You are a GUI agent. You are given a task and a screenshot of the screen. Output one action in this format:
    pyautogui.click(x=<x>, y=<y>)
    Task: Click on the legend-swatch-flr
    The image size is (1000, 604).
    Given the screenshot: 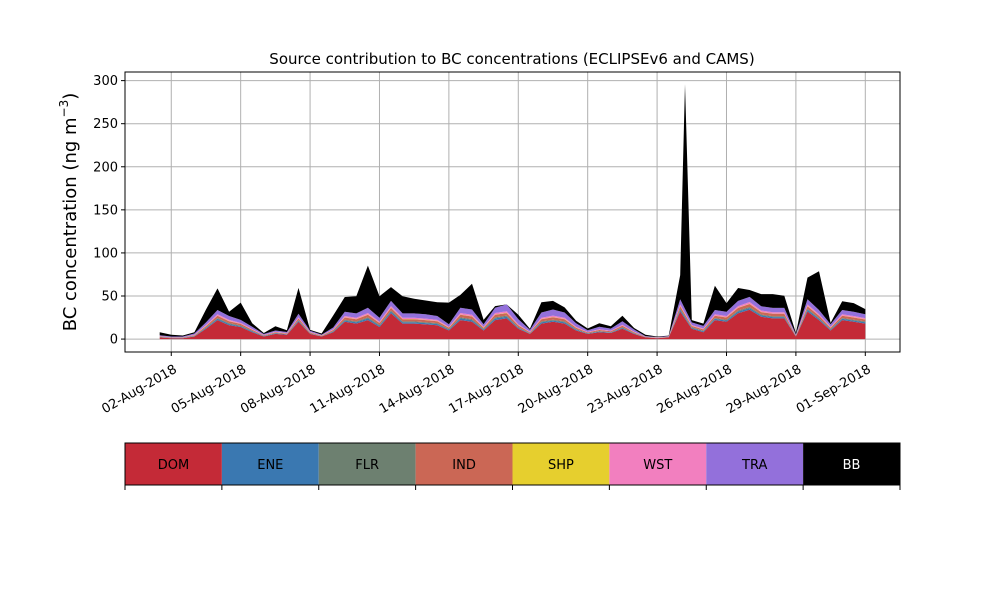 What is the action you would take?
    pyautogui.click(x=367, y=464)
    